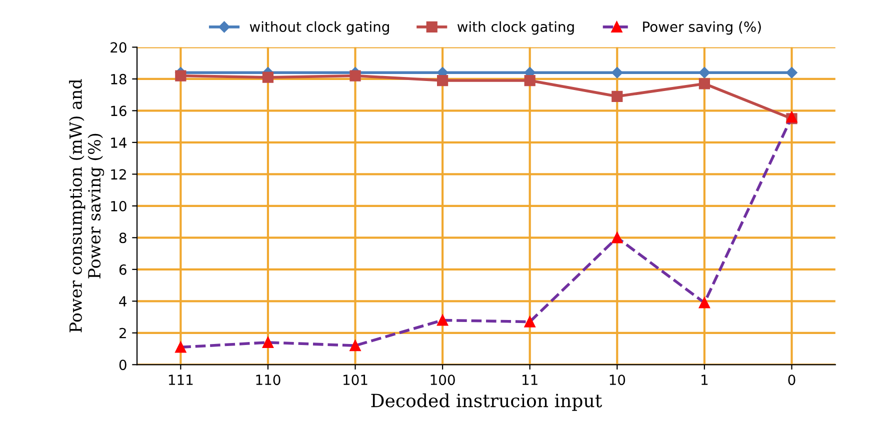 Image resolution: width=884 pixels, height=429 pixels. What do you see at coordinates (486, 402) in the screenshot?
I see `x-axis-title: Decoded instrucion input` at bounding box center [486, 402].